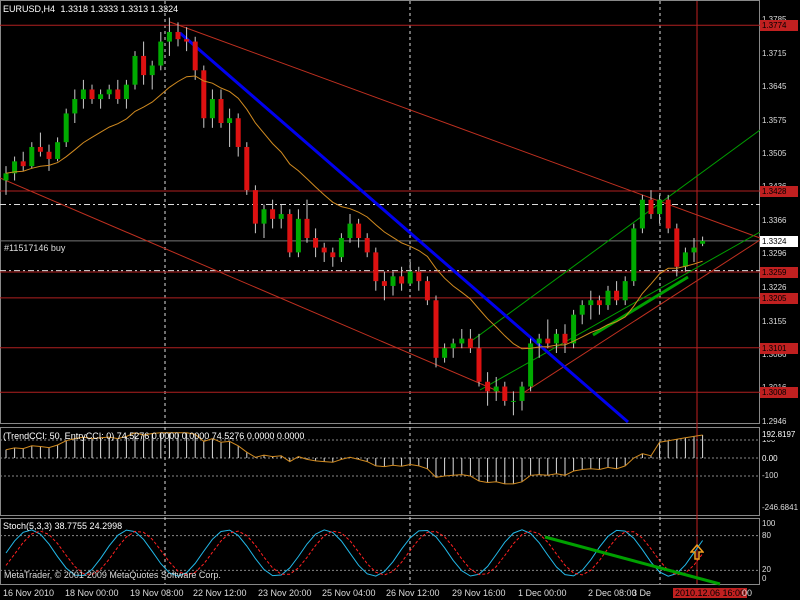 The image size is (800, 600). What do you see at coordinates (35, 248) in the screenshot?
I see `order-label: #11517146 buy` at bounding box center [35, 248].